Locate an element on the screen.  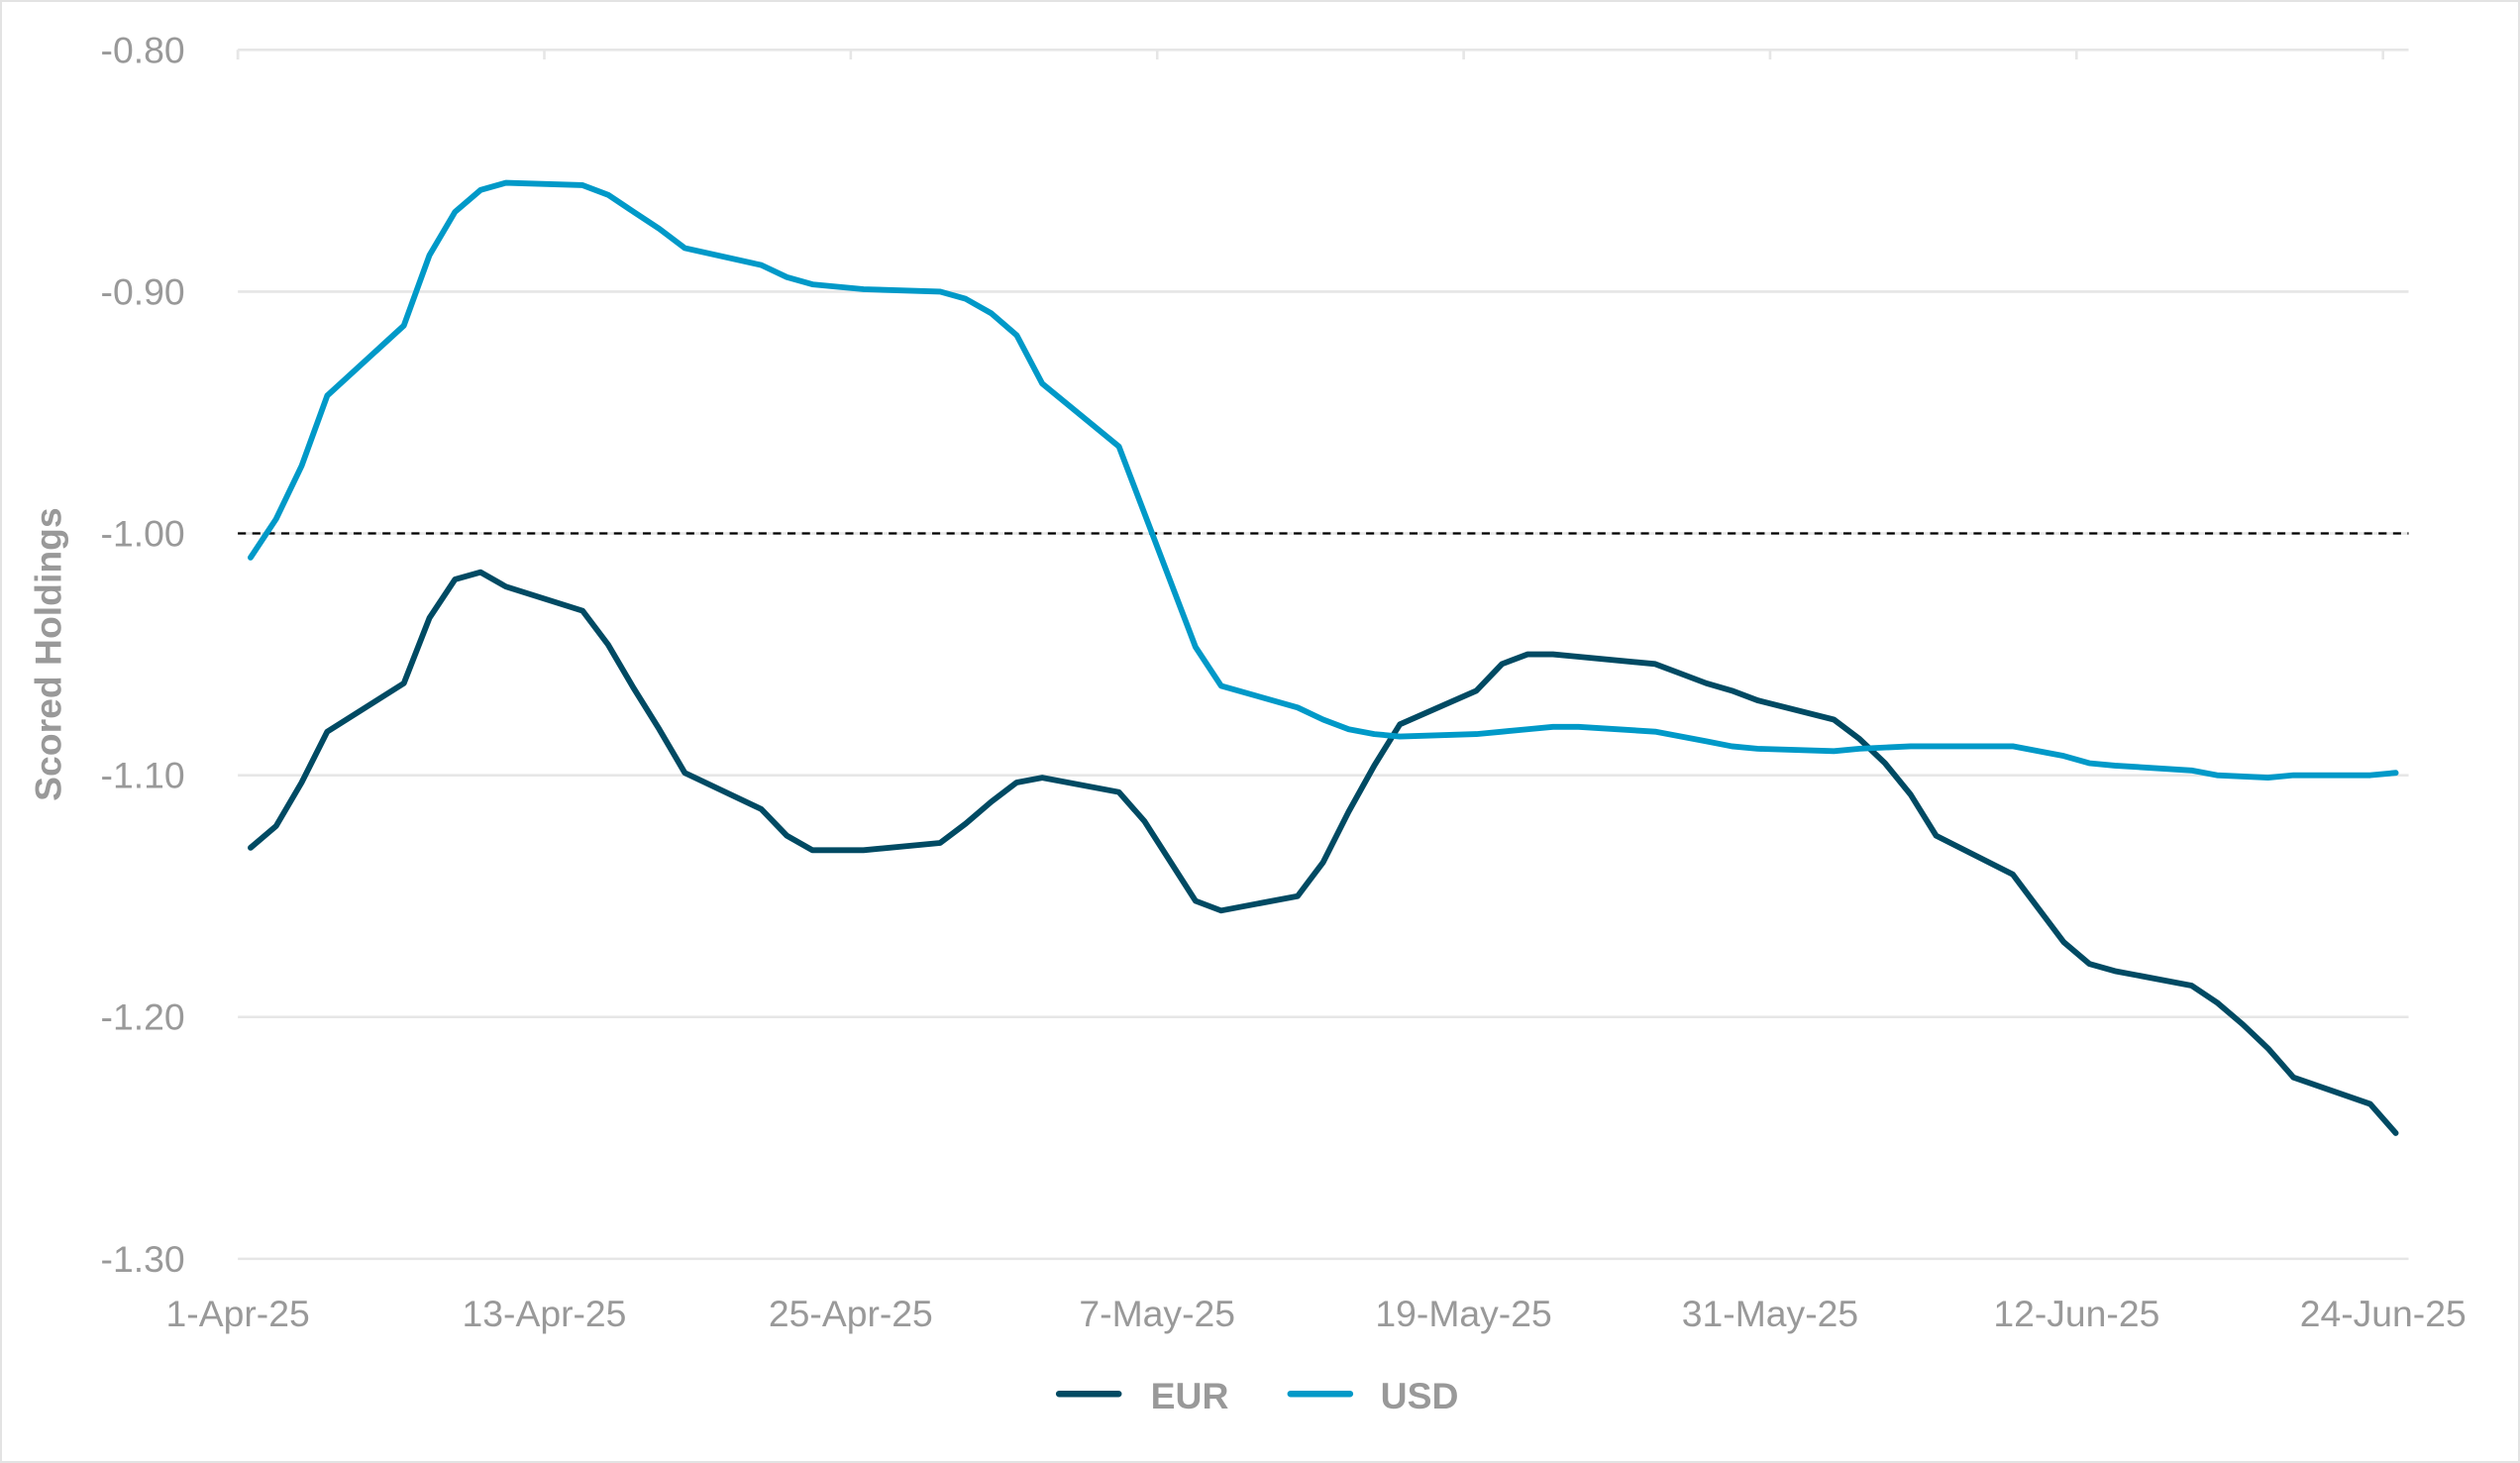
x-tick-label: 12-Jun-25 is located at coordinates (2076, 1313).